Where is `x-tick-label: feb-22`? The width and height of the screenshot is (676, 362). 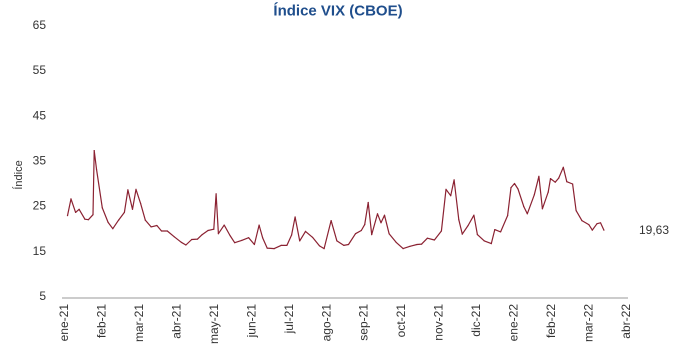
x-tick-label: feb-22 is located at coordinates (551, 321).